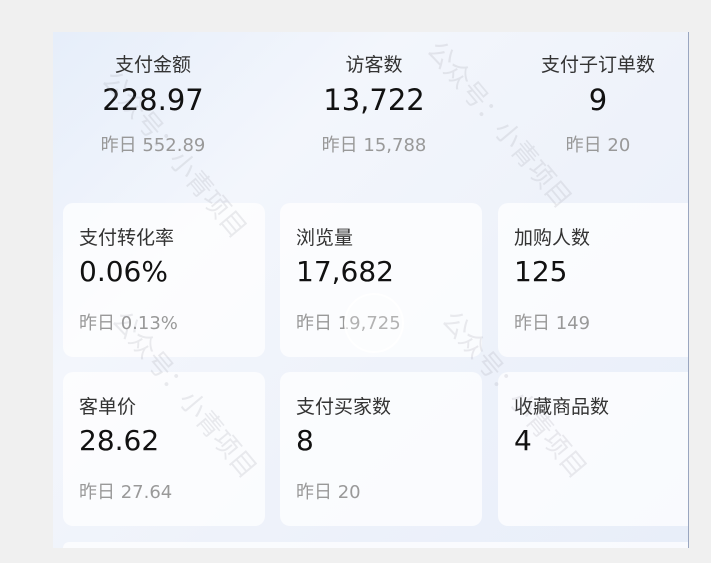 This screenshot has height=563, width=711. What do you see at coordinates (523, 440) in the screenshot?
I see `card-value: 4` at bounding box center [523, 440].